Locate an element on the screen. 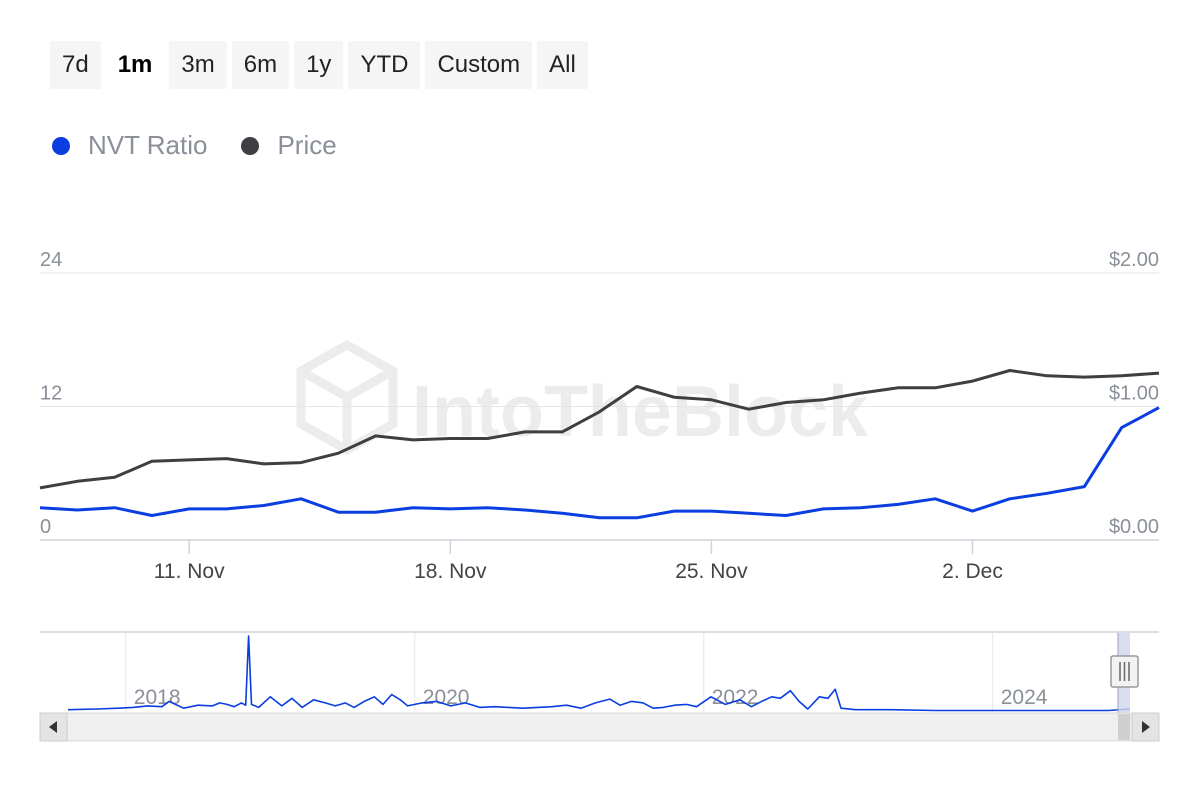  range-7d-button: 7d is located at coordinates (75, 65).